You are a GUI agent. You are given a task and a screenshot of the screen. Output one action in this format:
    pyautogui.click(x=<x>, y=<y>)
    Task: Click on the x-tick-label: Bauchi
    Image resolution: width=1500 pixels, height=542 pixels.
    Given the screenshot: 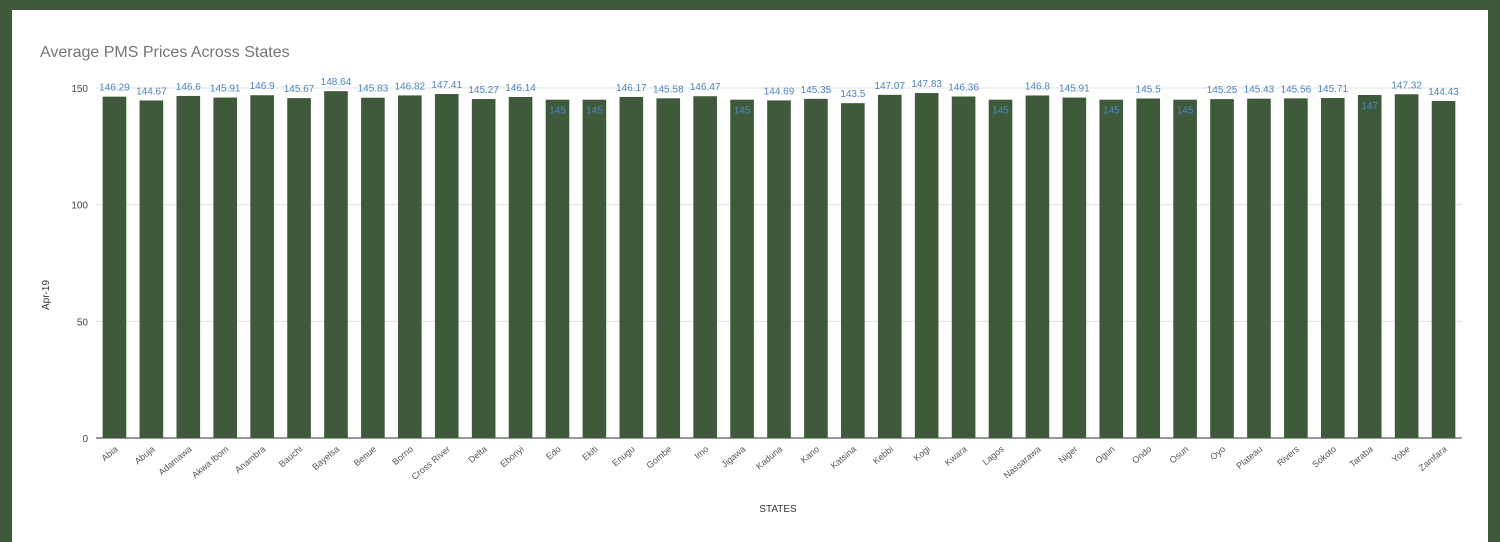 What is the action you would take?
    pyautogui.click(x=291, y=456)
    